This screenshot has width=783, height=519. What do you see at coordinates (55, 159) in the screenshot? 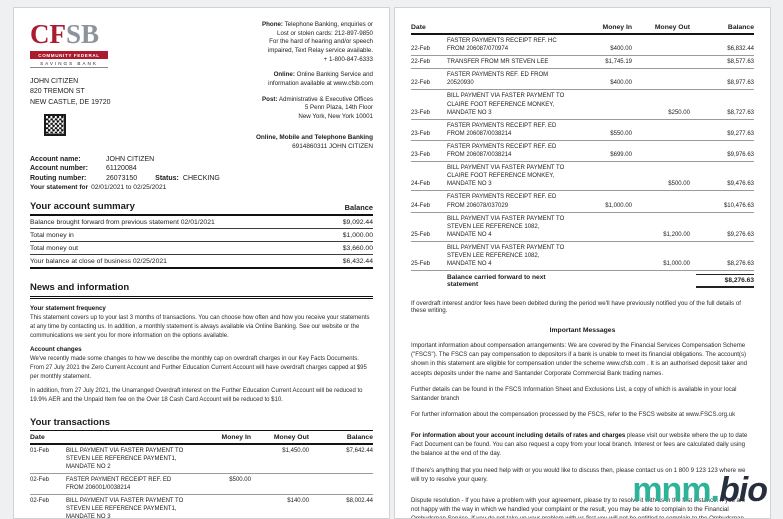
I see `account-name-label: Account name:` at bounding box center [55, 159].